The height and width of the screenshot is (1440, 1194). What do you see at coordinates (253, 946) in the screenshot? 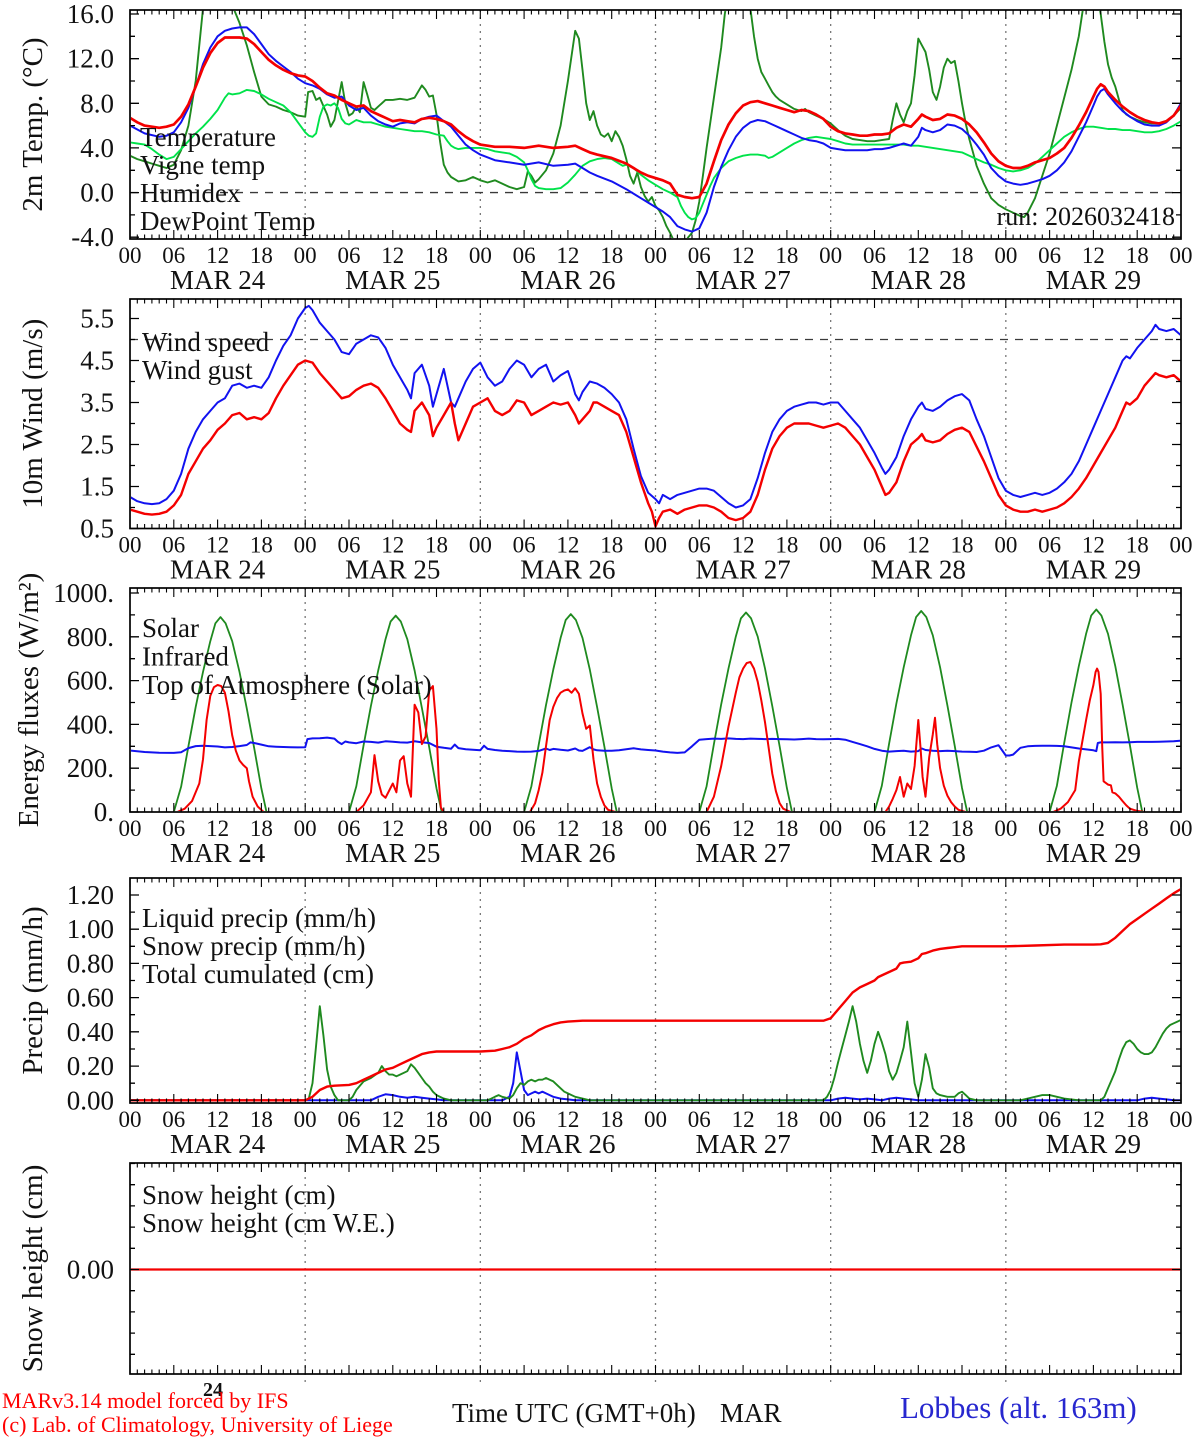
I see `legend-snow-precip-mm-h: Snow precip (mm/h)` at bounding box center [253, 946].